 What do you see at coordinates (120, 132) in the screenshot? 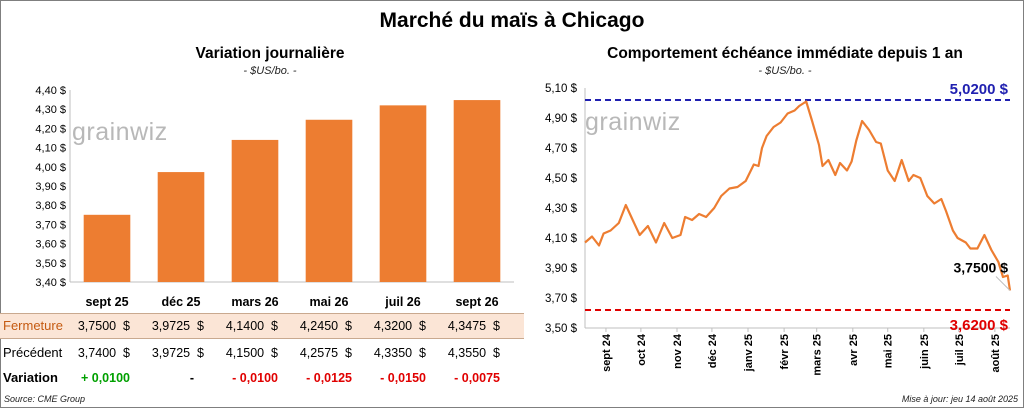
I see `grainwiz-logo: grainwiz` at bounding box center [120, 132].